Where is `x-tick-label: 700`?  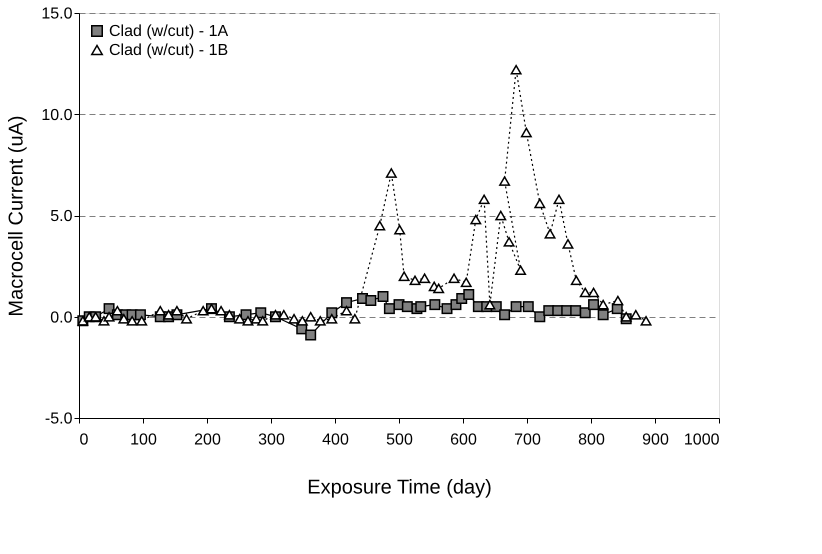 x-tick-label: 700 is located at coordinates (527, 440).